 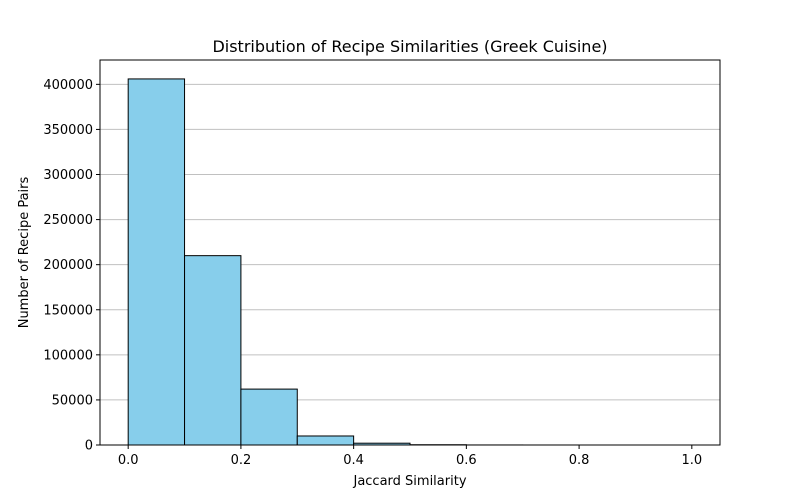 What do you see at coordinates (89, 446) in the screenshot?
I see `y-tick-label: 0` at bounding box center [89, 446].